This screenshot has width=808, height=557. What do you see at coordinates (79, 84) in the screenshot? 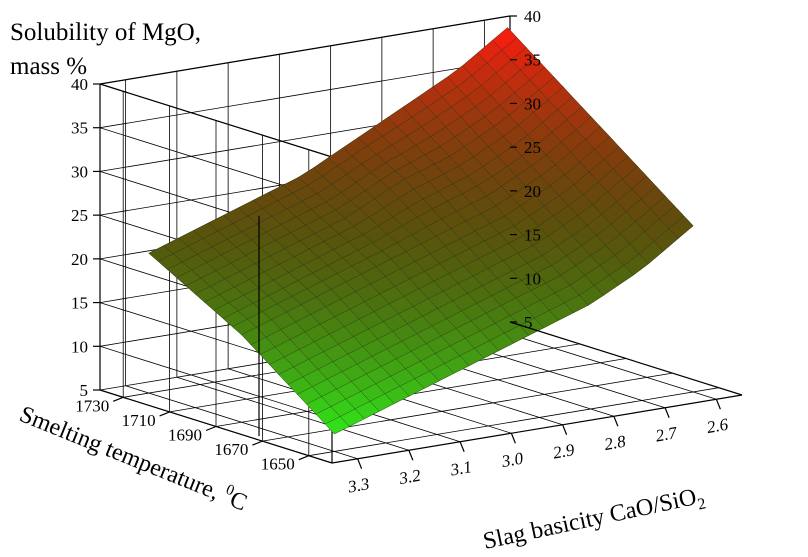
I see `z-tick-label-left: 40` at bounding box center [79, 84].